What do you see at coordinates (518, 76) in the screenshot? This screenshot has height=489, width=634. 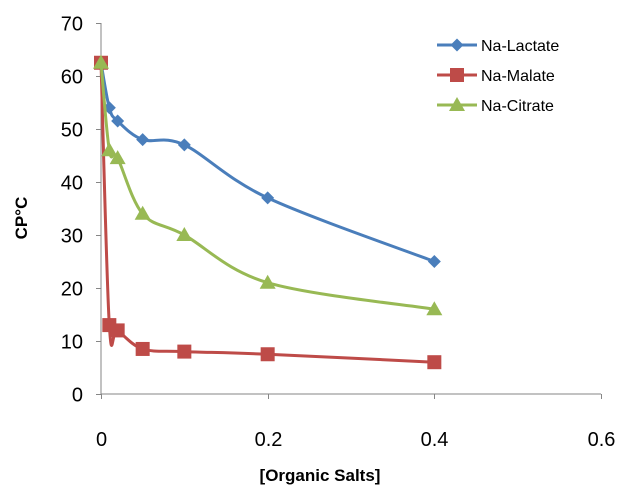 I see `legend-label: Na-Malate` at bounding box center [518, 76].